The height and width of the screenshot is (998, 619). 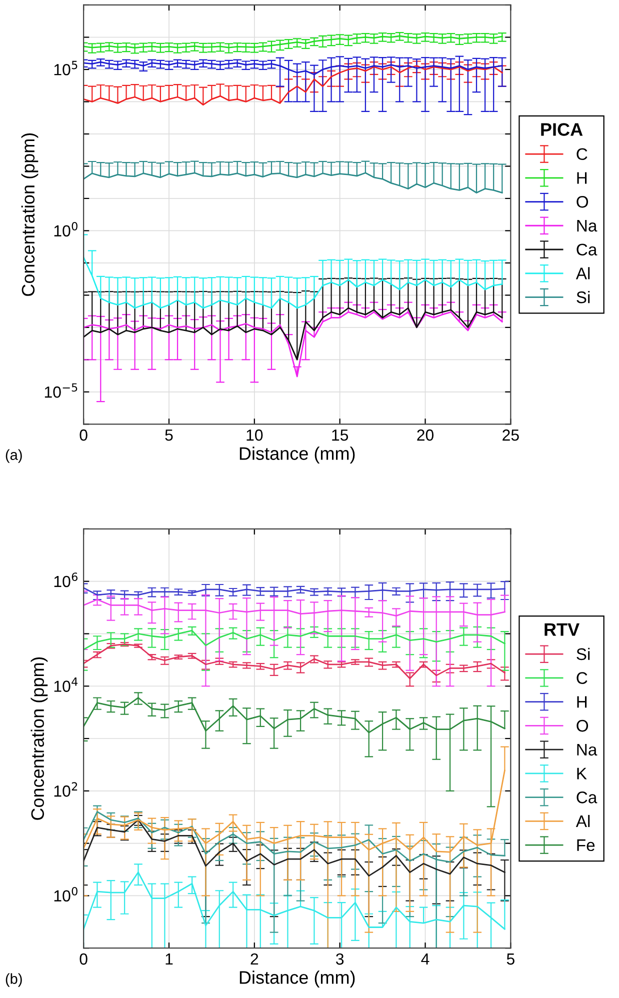 I want to click on y-tick-label: 10$^{6}$, so click(x=66, y=580).